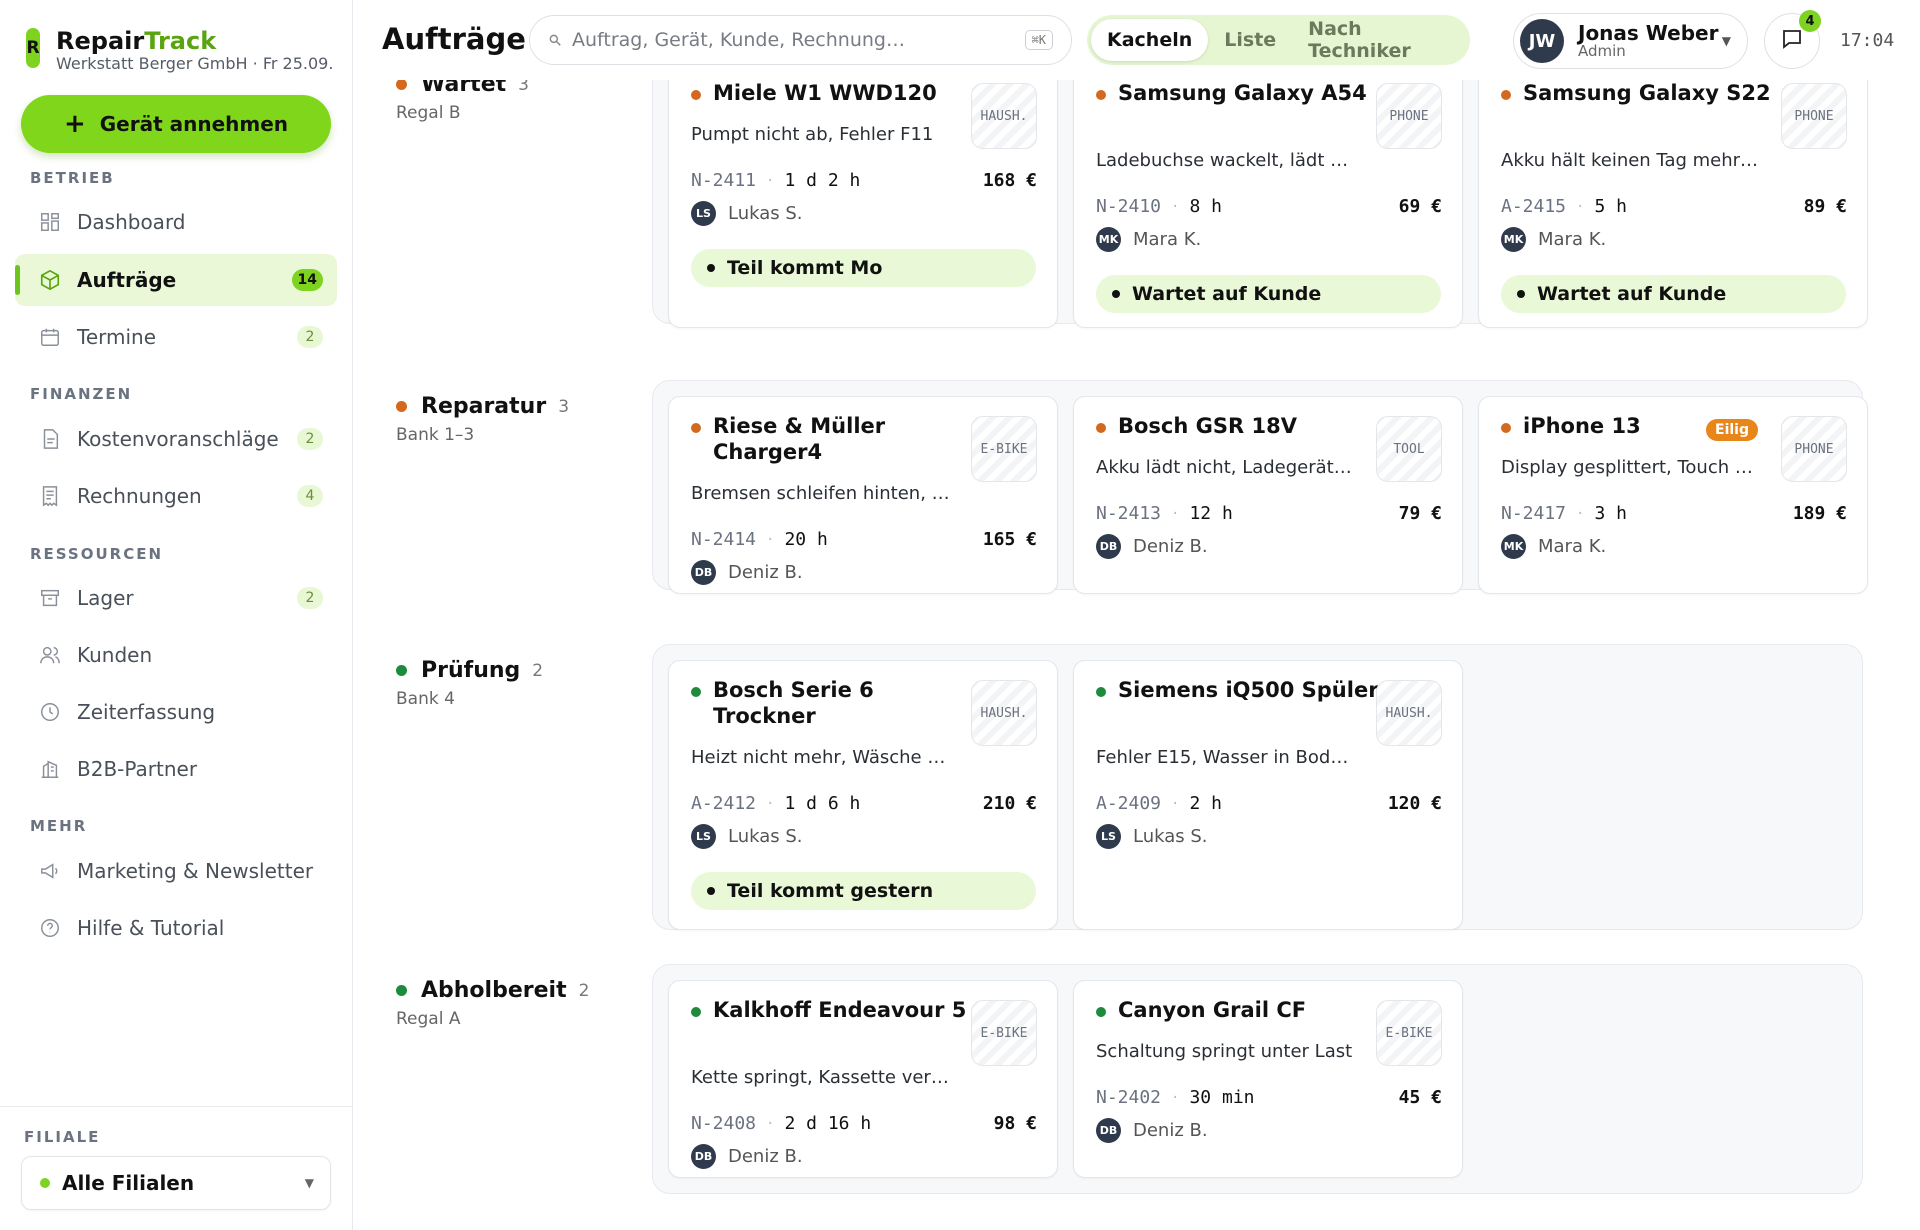 The height and width of the screenshot is (1230, 1920). I want to click on status-pill: Teil kommt gestern, so click(863, 891).